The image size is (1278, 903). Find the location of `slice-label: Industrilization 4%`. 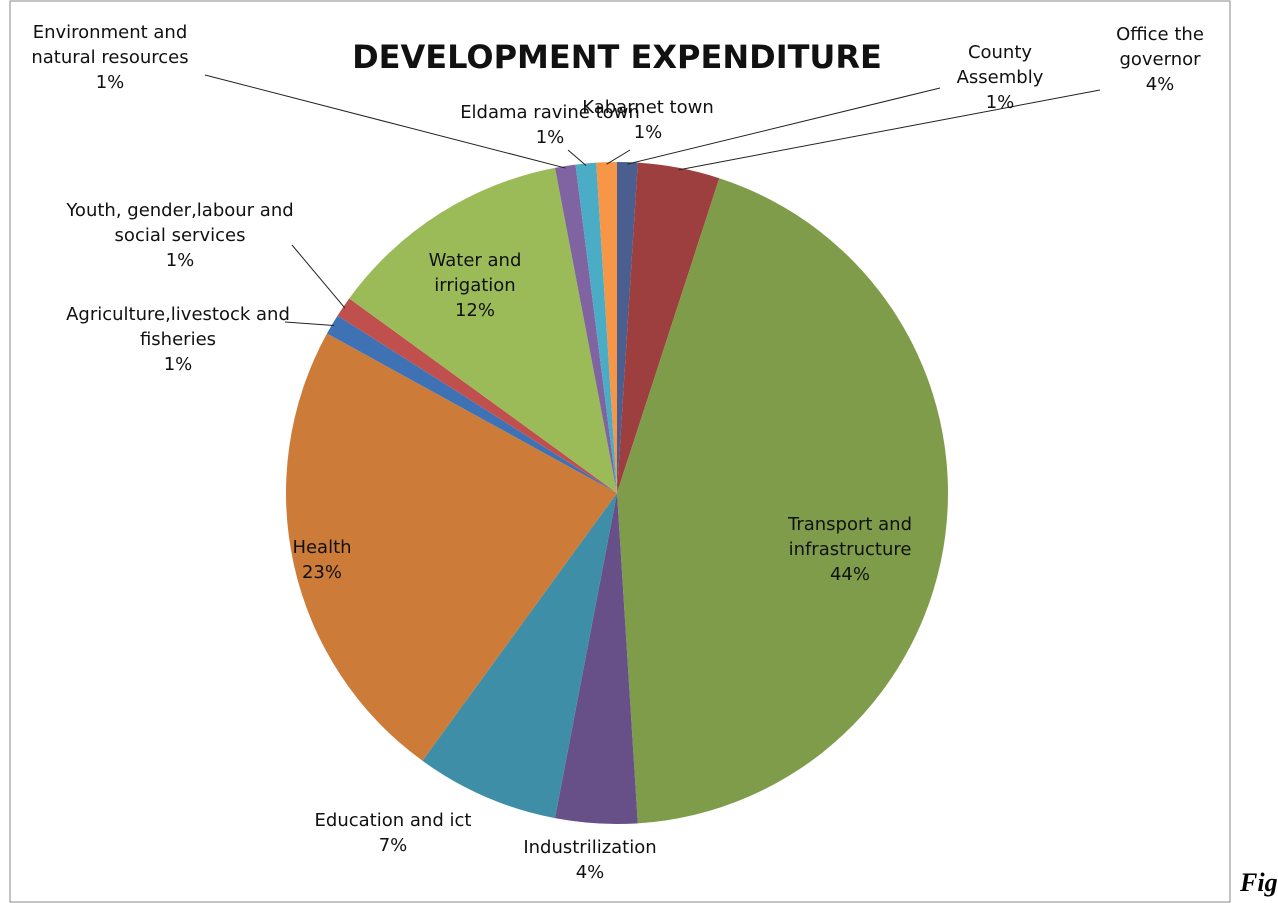

slice-label: Industrilization 4% is located at coordinates (590, 860).